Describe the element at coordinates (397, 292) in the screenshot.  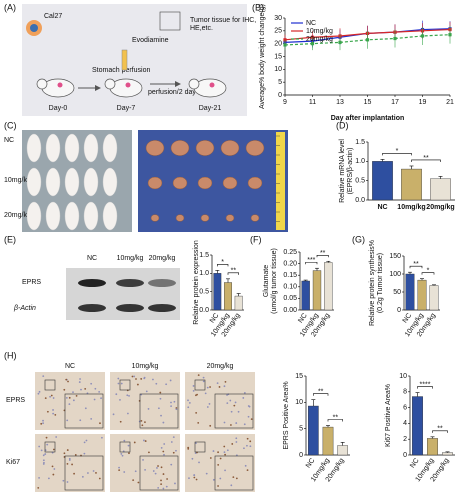
I see `y-tick-label: 50` at that location.